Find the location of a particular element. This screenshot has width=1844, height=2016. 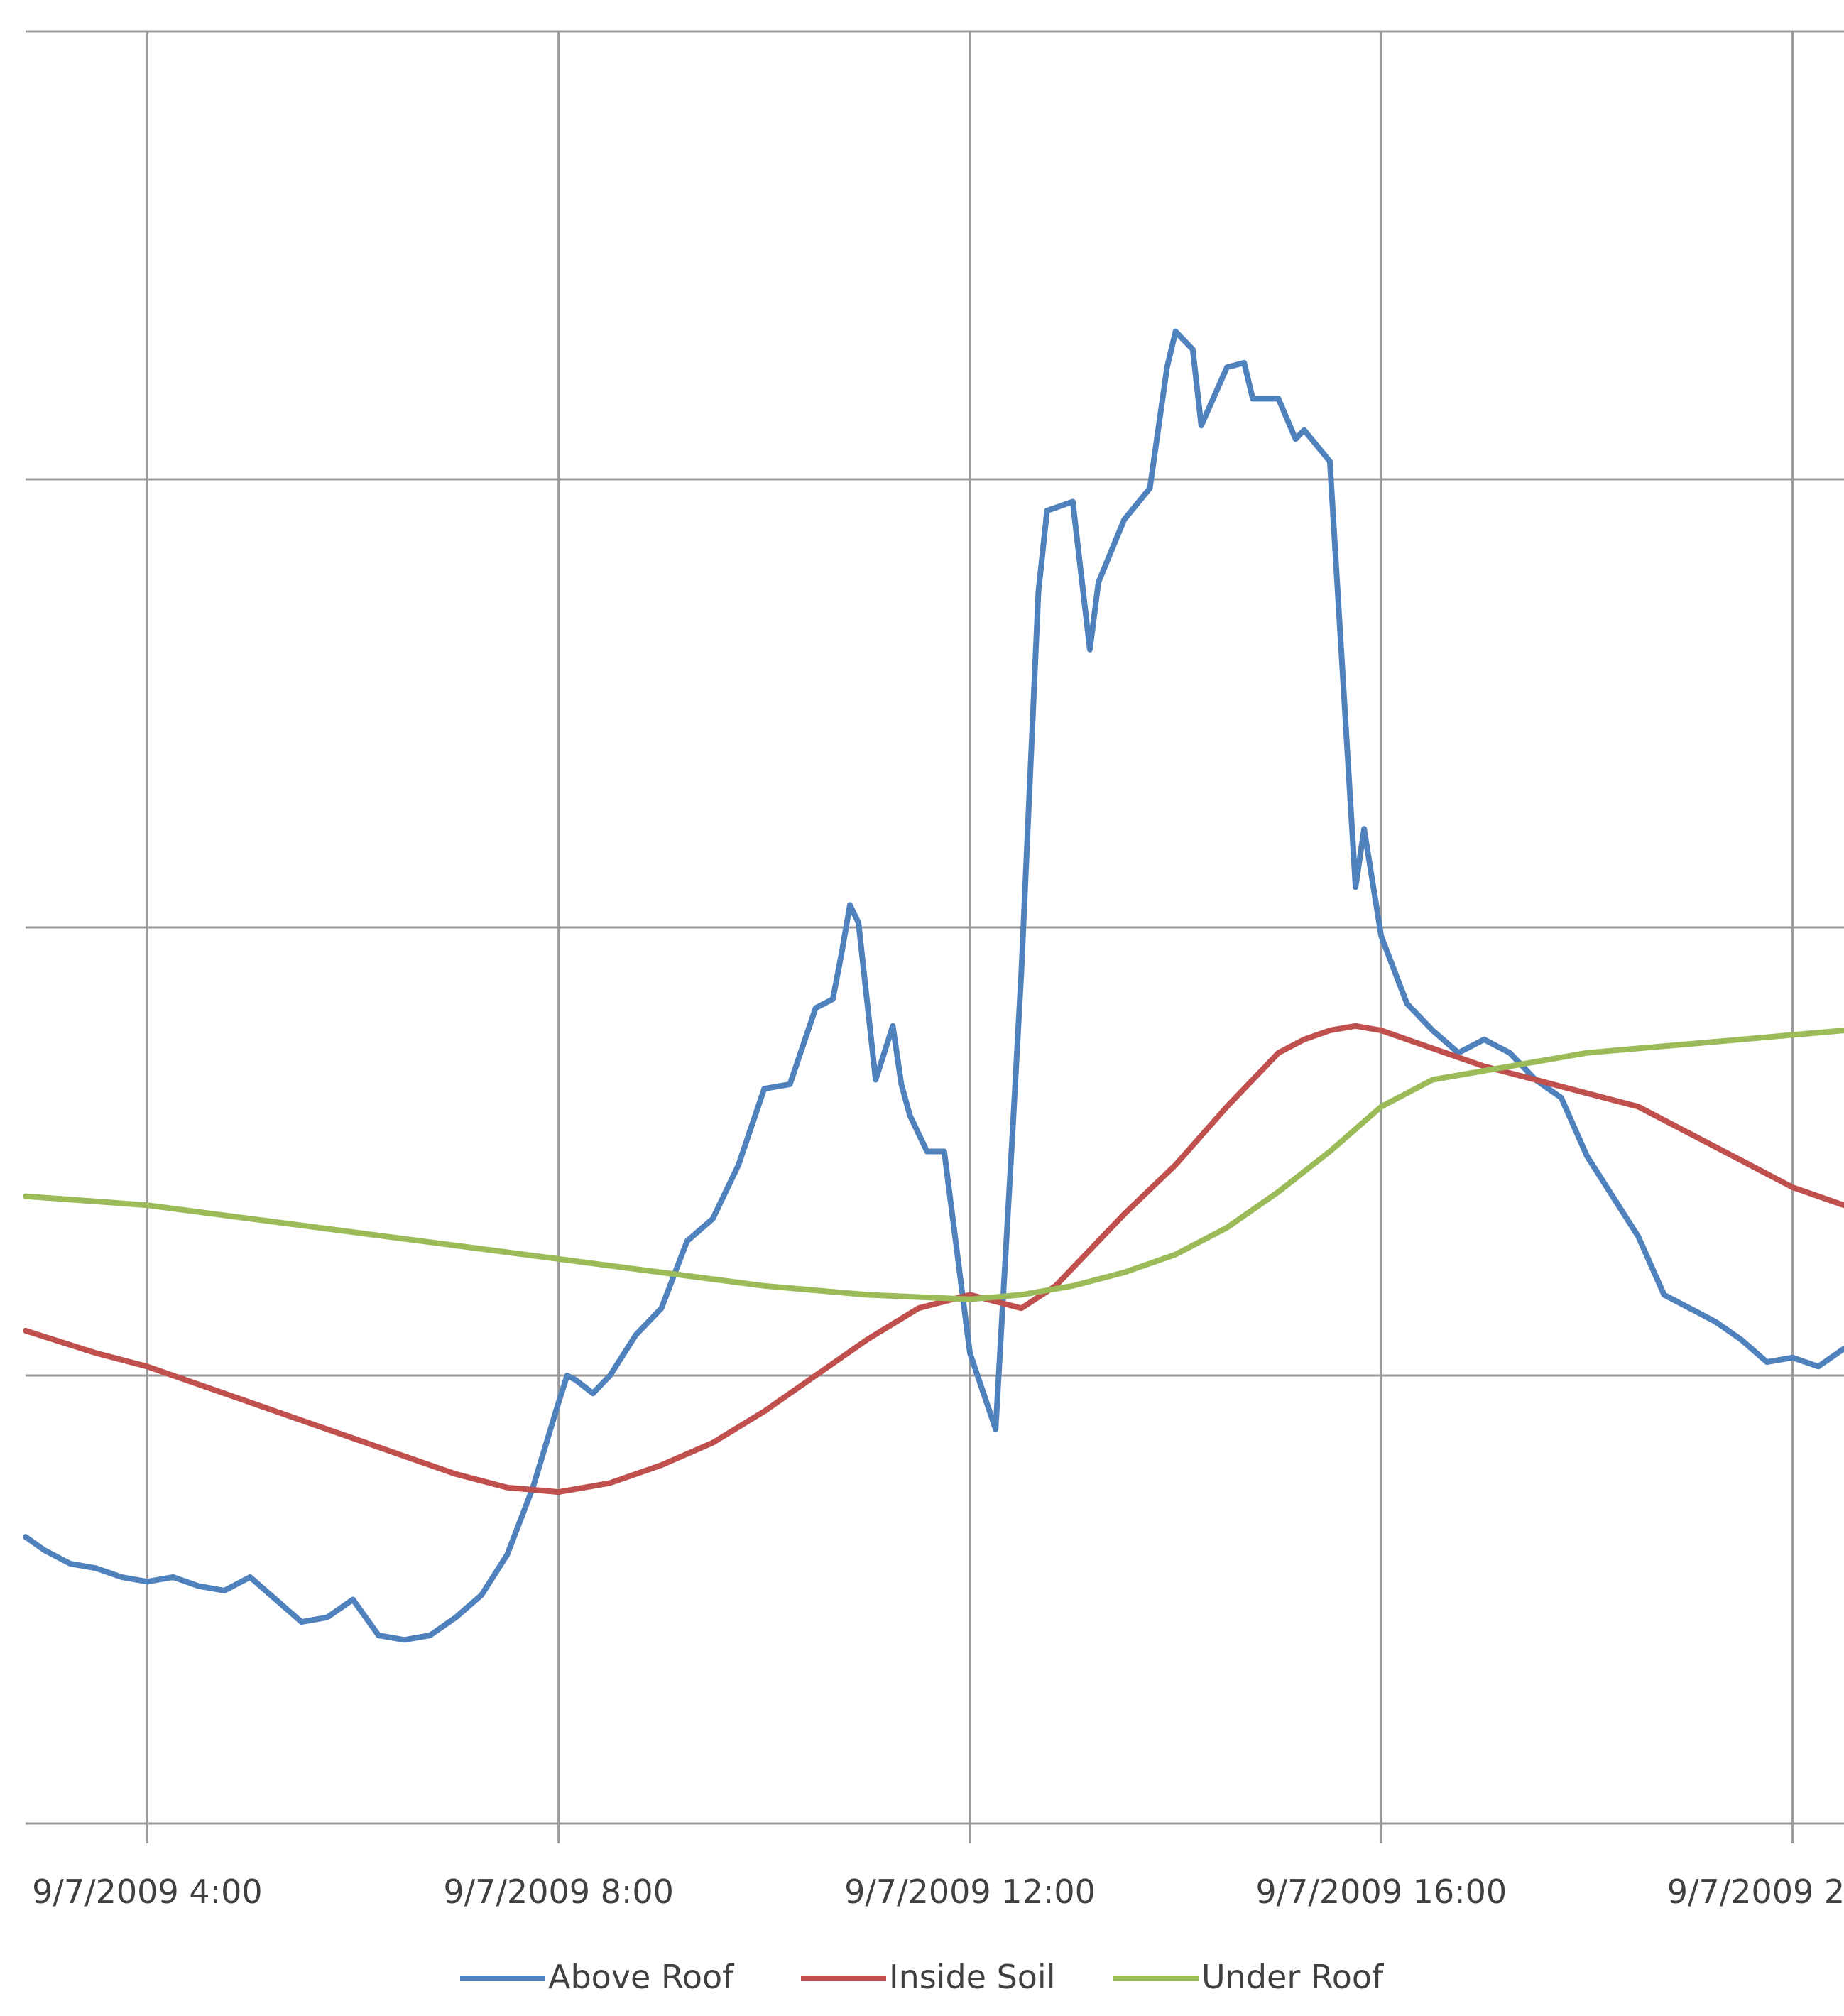

legend-label: Under Roof is located at coordinates (1293, 1977).